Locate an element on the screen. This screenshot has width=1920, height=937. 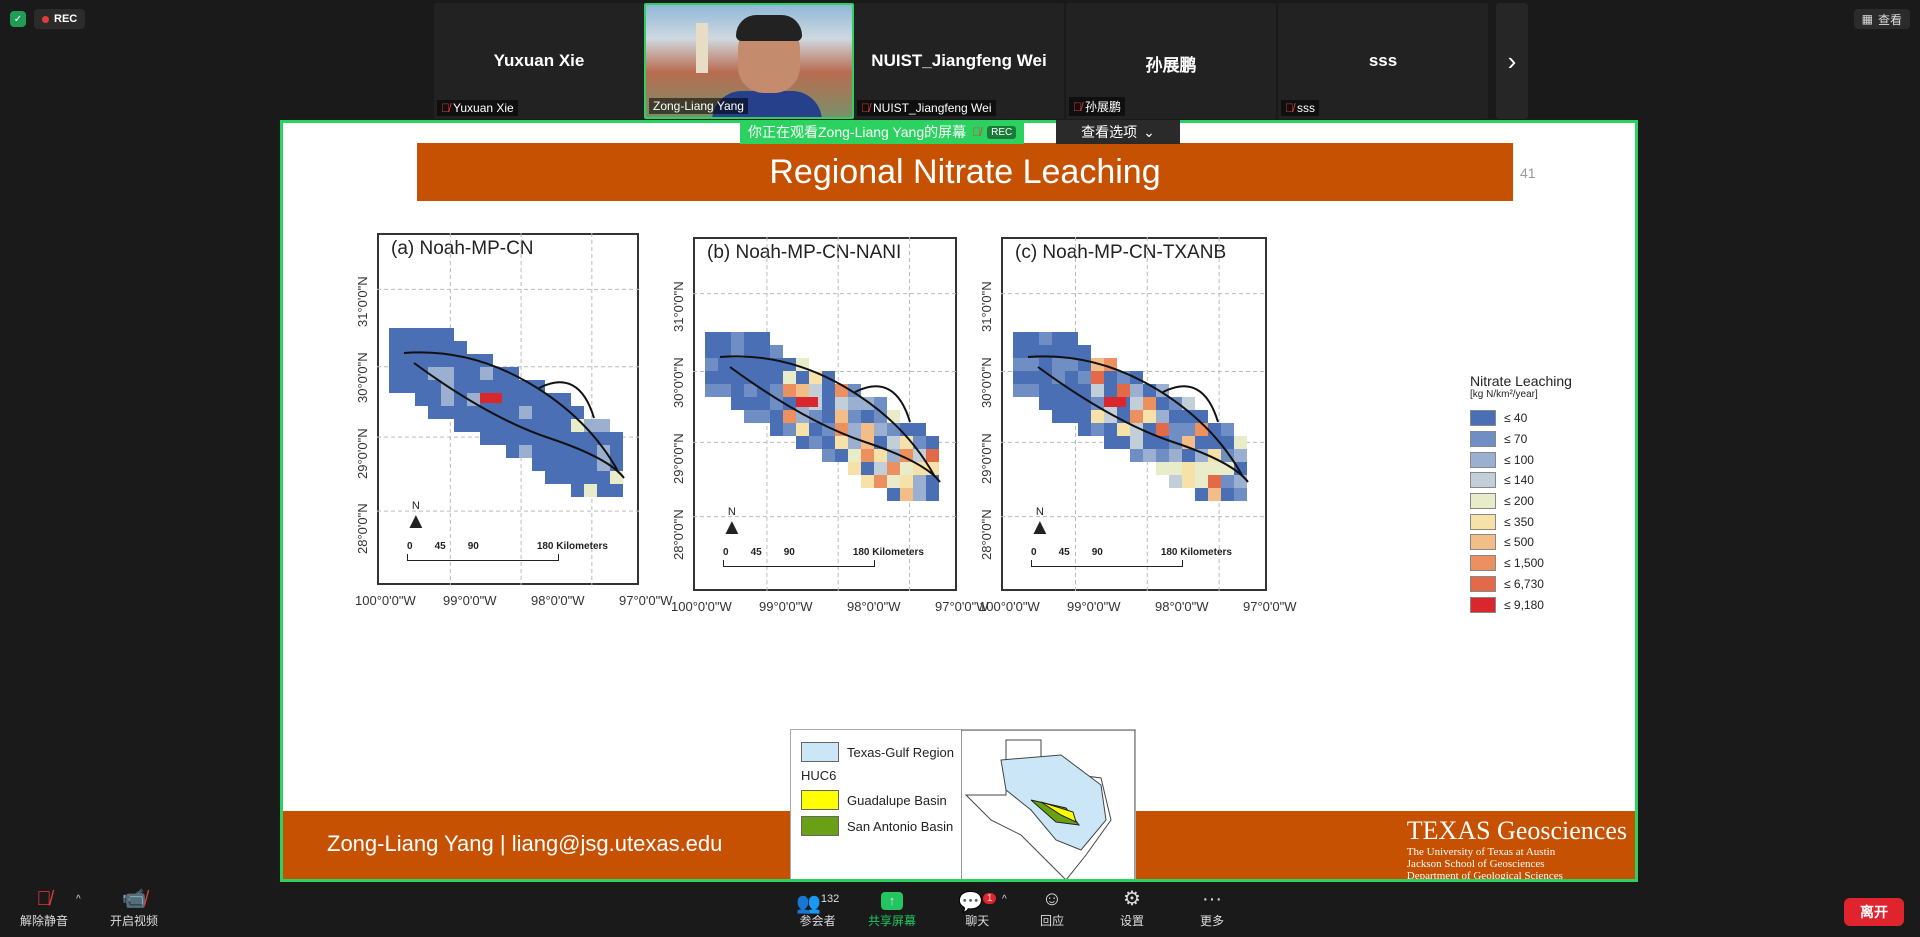
scale-0: 0 is located at coordinates (1034, 552).